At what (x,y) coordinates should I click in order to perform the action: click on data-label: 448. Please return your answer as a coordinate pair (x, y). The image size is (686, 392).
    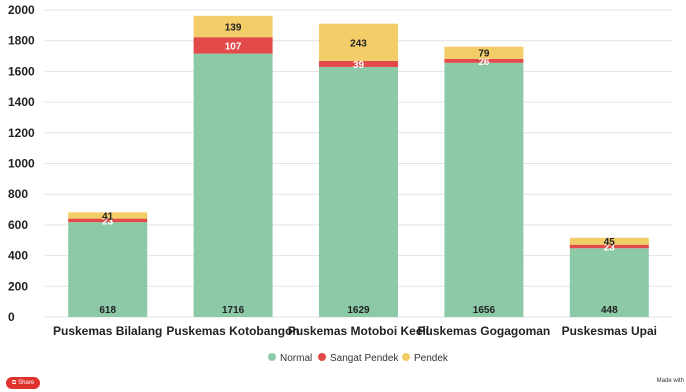
    Looking at the image, I should click on (609, 310).